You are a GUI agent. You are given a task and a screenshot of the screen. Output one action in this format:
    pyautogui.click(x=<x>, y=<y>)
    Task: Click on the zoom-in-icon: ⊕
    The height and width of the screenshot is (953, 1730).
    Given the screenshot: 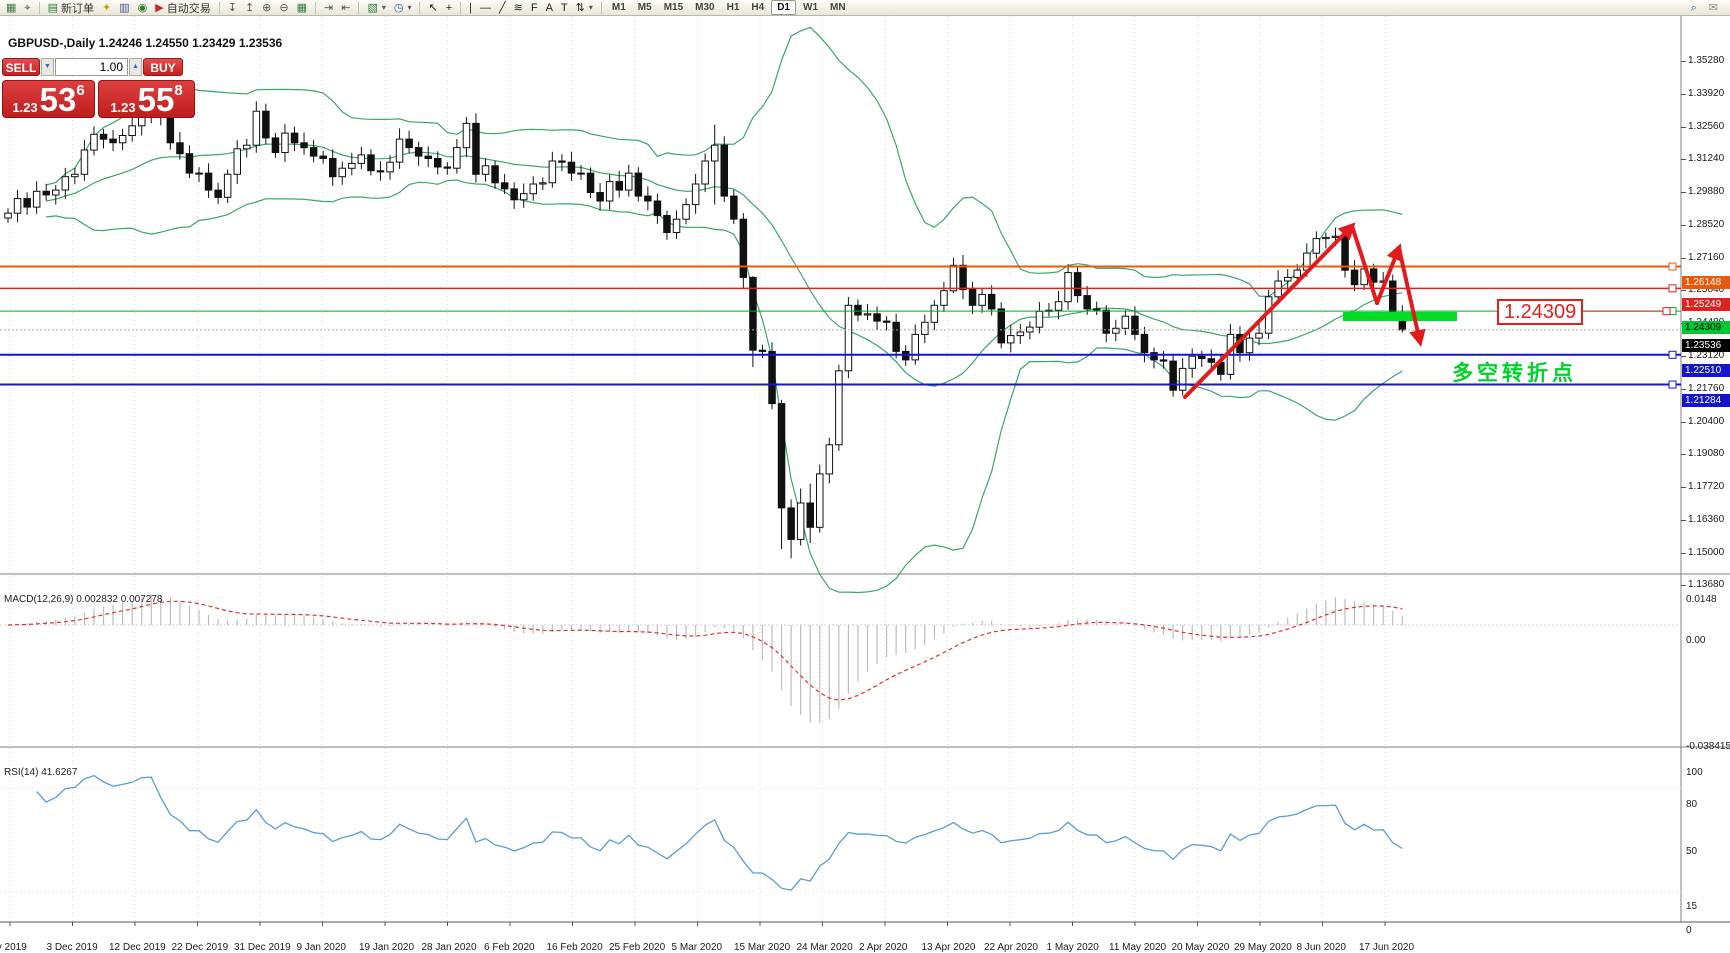 What is the action you would take?
    pyautogui.click(x=267, y=7)
    